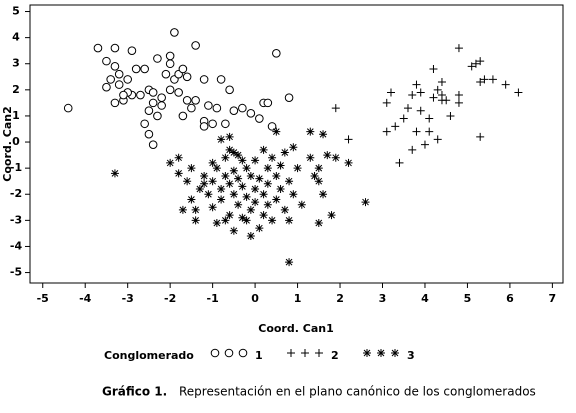 This screenshot has height=413, width=576. Describe the element at coordinates (425, 298) in the screenshot. I see `x-tick-label: 4` at that location.